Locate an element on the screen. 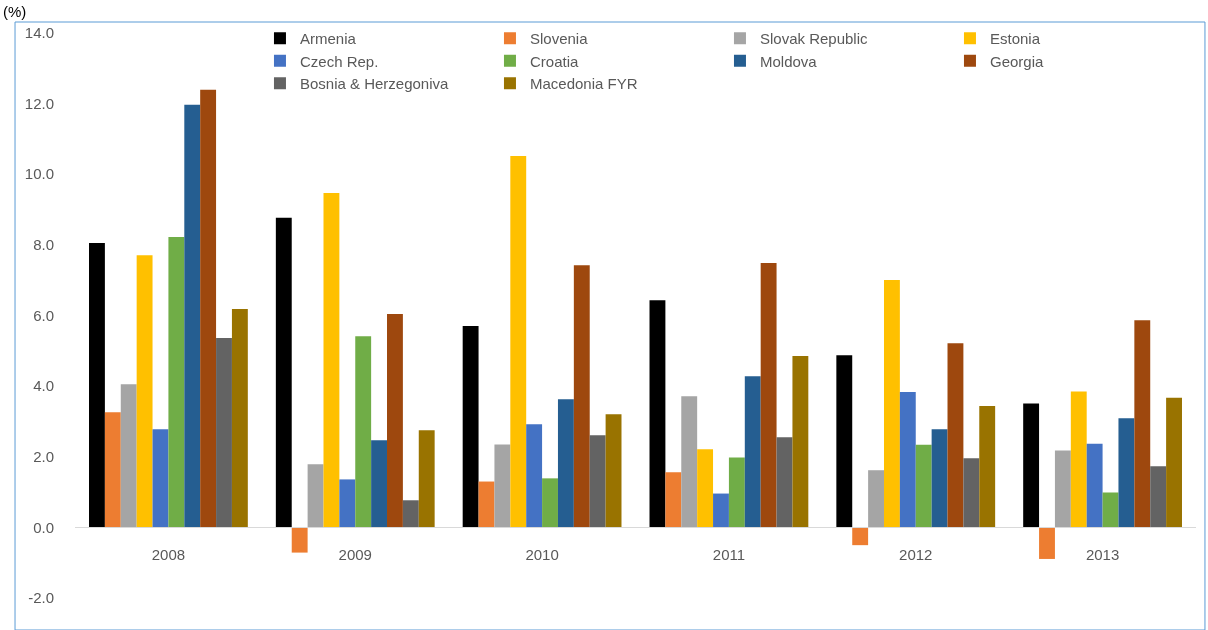  x-tick-label: 2013 is located at coordinates (1102, 555).